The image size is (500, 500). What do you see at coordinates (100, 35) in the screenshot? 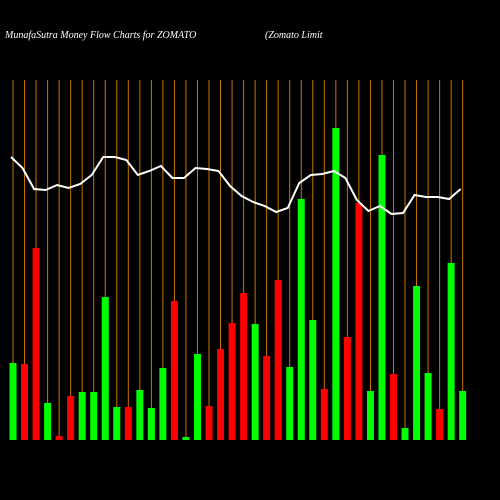
I see `chart-title: MunafaSutra Money Flow Charts for ZOMATO` at bounding box center [100, 35].